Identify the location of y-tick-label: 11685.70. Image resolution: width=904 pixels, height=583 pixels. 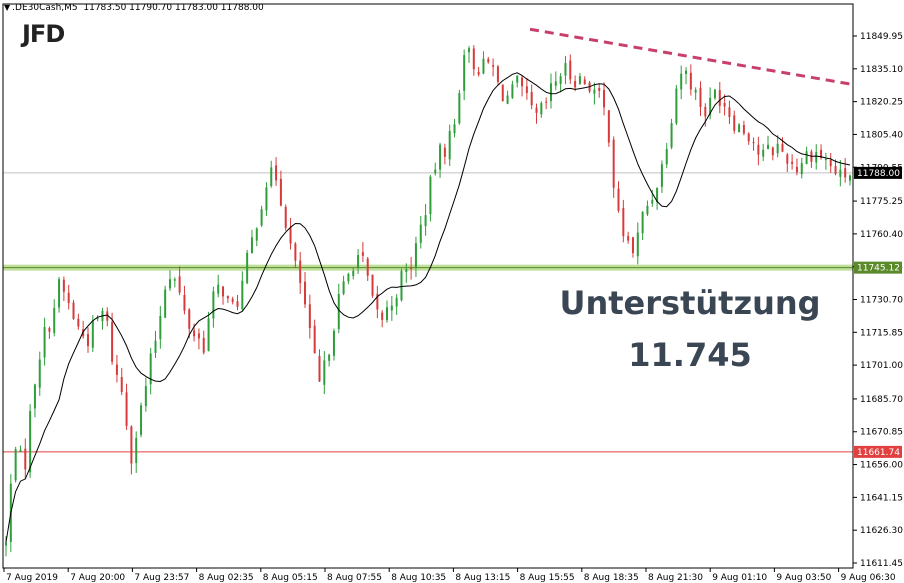
(881, 400).